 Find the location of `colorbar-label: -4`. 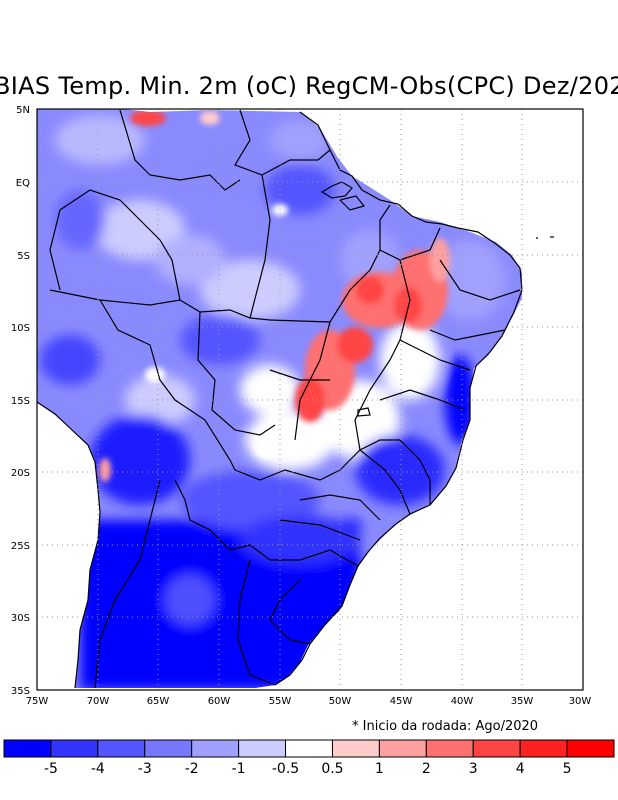

colorbar-label: -4 is located at coordinates (98, 769).